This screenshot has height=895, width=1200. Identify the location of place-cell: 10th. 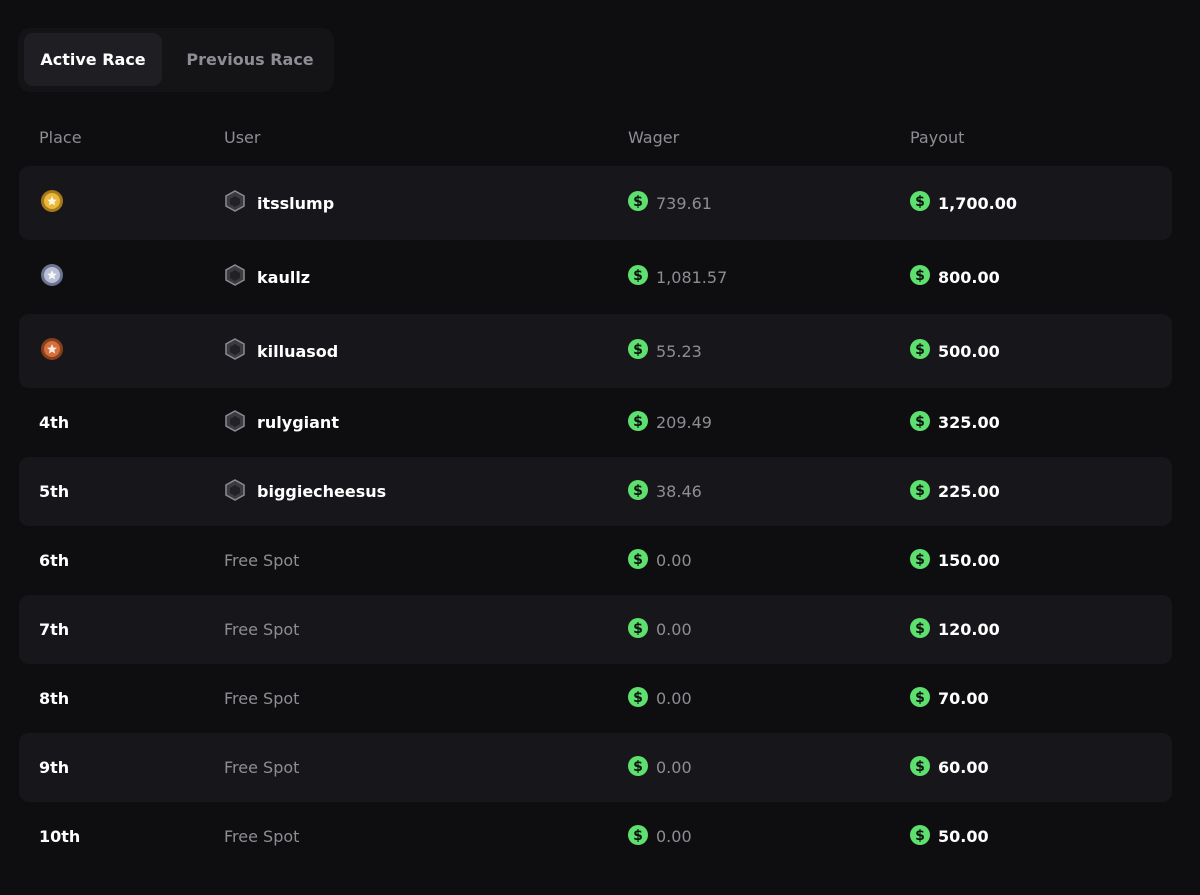
(59, 836).